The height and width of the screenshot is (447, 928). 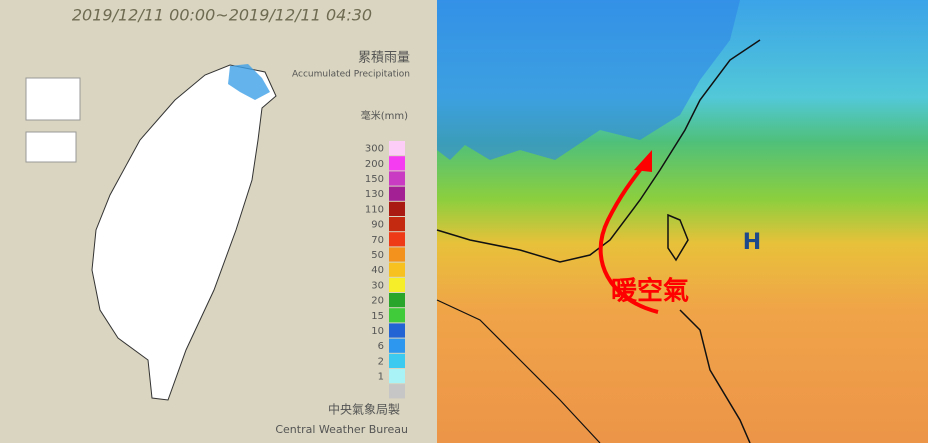 What do you see at coordinates (364, 409) in the screenshot?
I see `credit-zh: 中央氣象局製` at bounding box center [364, 409].